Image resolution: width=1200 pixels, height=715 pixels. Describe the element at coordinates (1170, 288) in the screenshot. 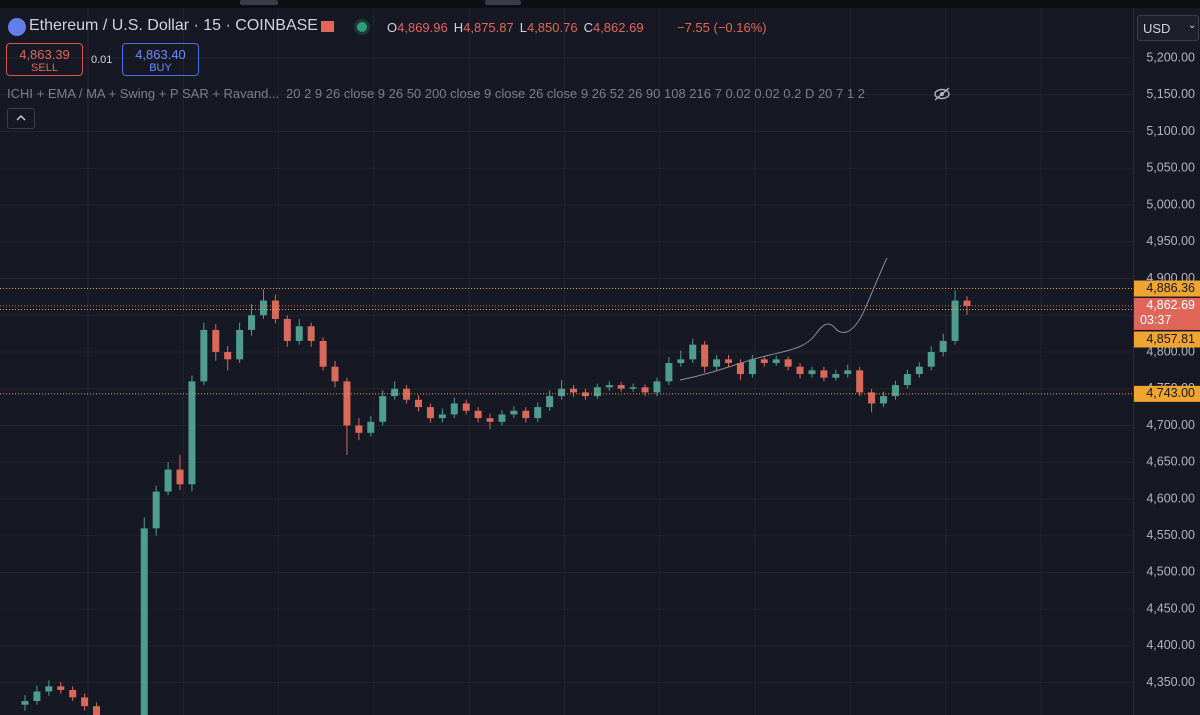

I see `price-label: 4,886.36` at that location.